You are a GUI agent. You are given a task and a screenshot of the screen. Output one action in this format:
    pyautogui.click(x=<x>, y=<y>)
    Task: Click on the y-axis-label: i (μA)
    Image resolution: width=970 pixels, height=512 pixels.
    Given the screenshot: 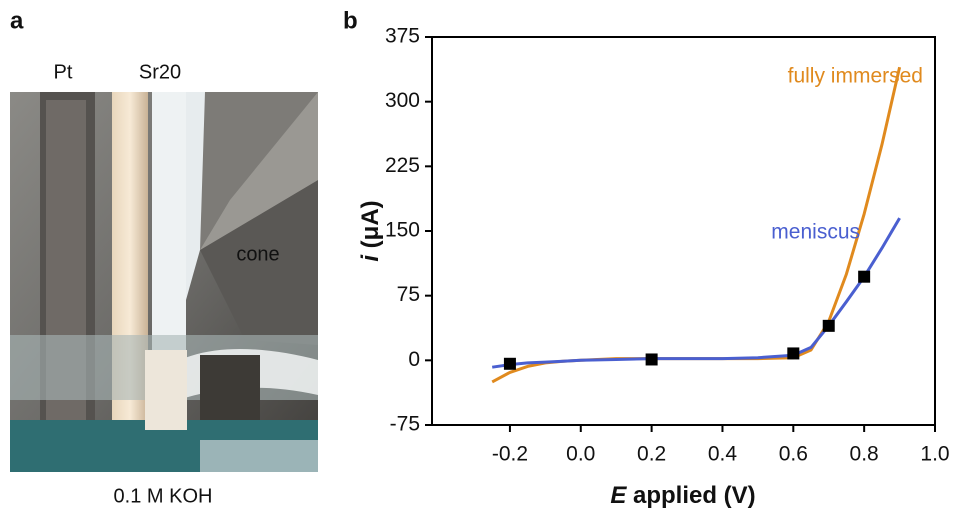 What is the action you would take?
    pyautogui.click(x=370, y=230)
    